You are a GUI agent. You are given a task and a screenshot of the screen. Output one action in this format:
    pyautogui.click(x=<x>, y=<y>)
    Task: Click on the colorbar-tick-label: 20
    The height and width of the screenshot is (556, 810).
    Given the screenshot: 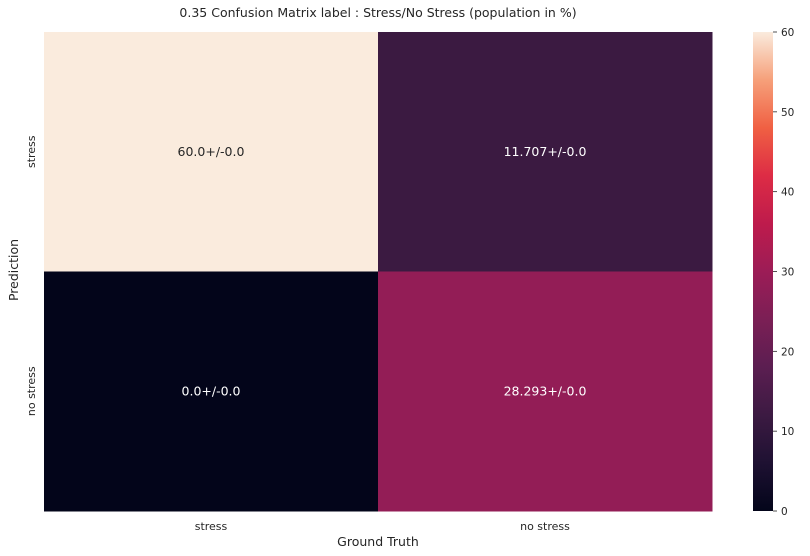 What is the action you would take?
    pyautogui.click(x=787, y=352)
    